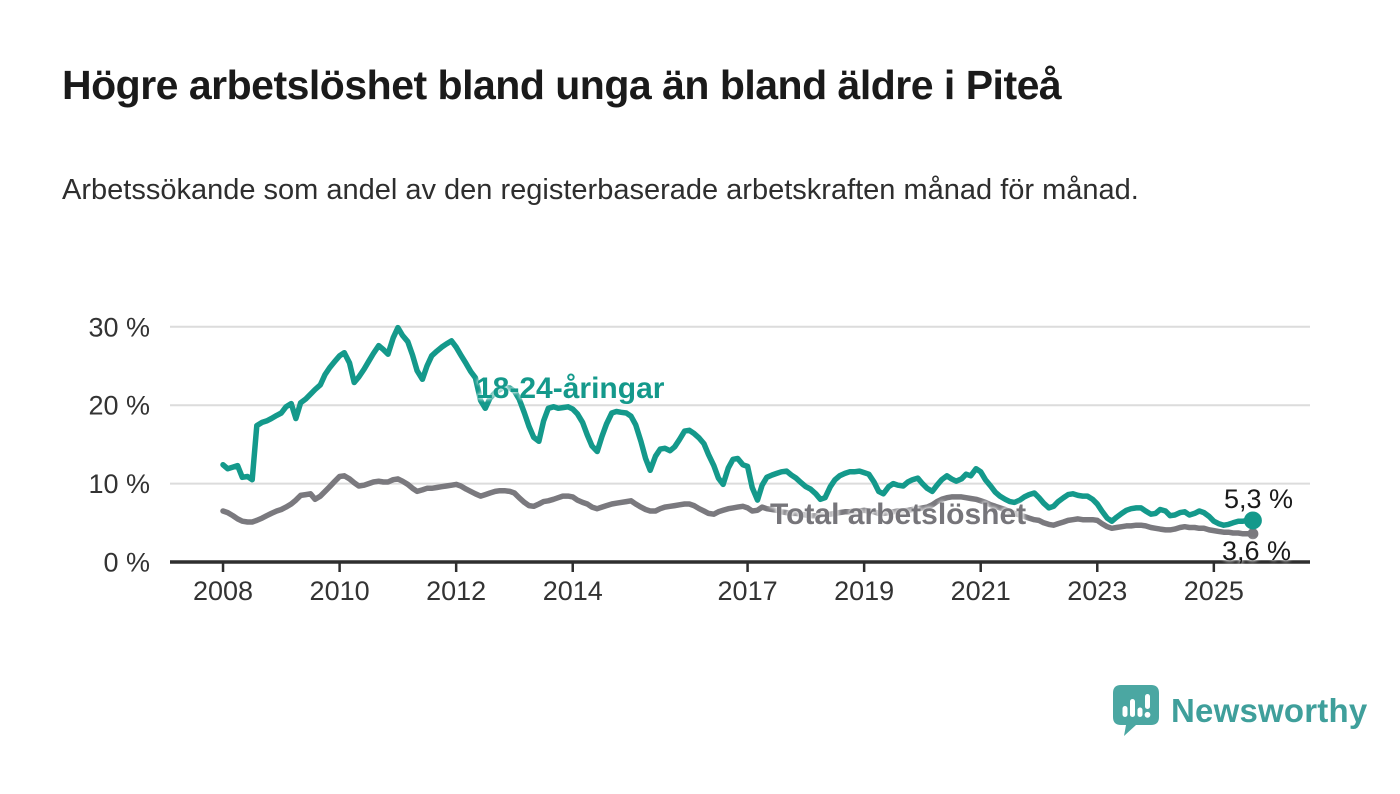 The image size is (1400, 794). I want to click on end-value-label-total: 3,6 %, so click(1257, 551).